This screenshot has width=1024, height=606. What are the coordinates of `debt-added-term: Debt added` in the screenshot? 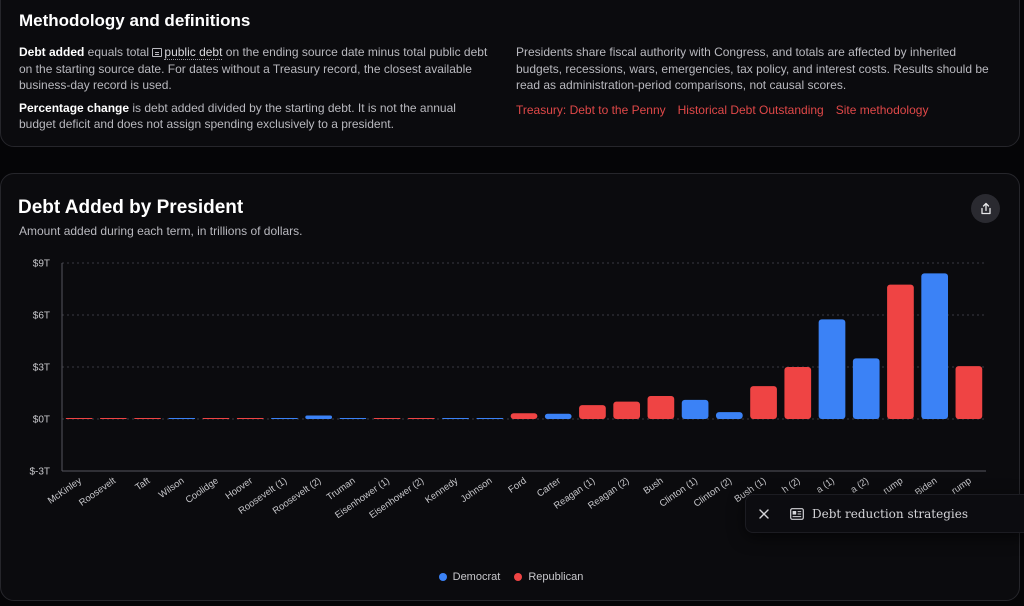 It's located at (52, 52).